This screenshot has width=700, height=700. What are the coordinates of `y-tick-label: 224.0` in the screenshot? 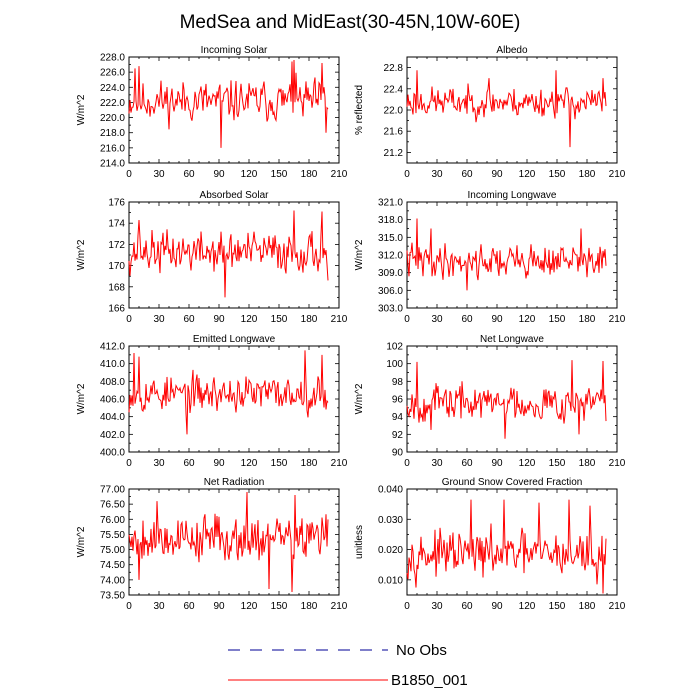 It's located at (112, 88).